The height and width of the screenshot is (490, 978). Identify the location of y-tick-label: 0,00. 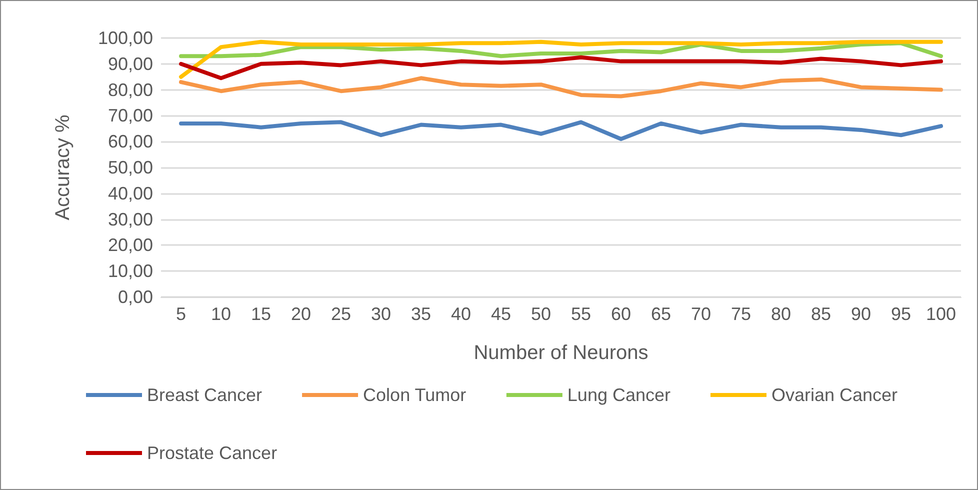
(135, 297).